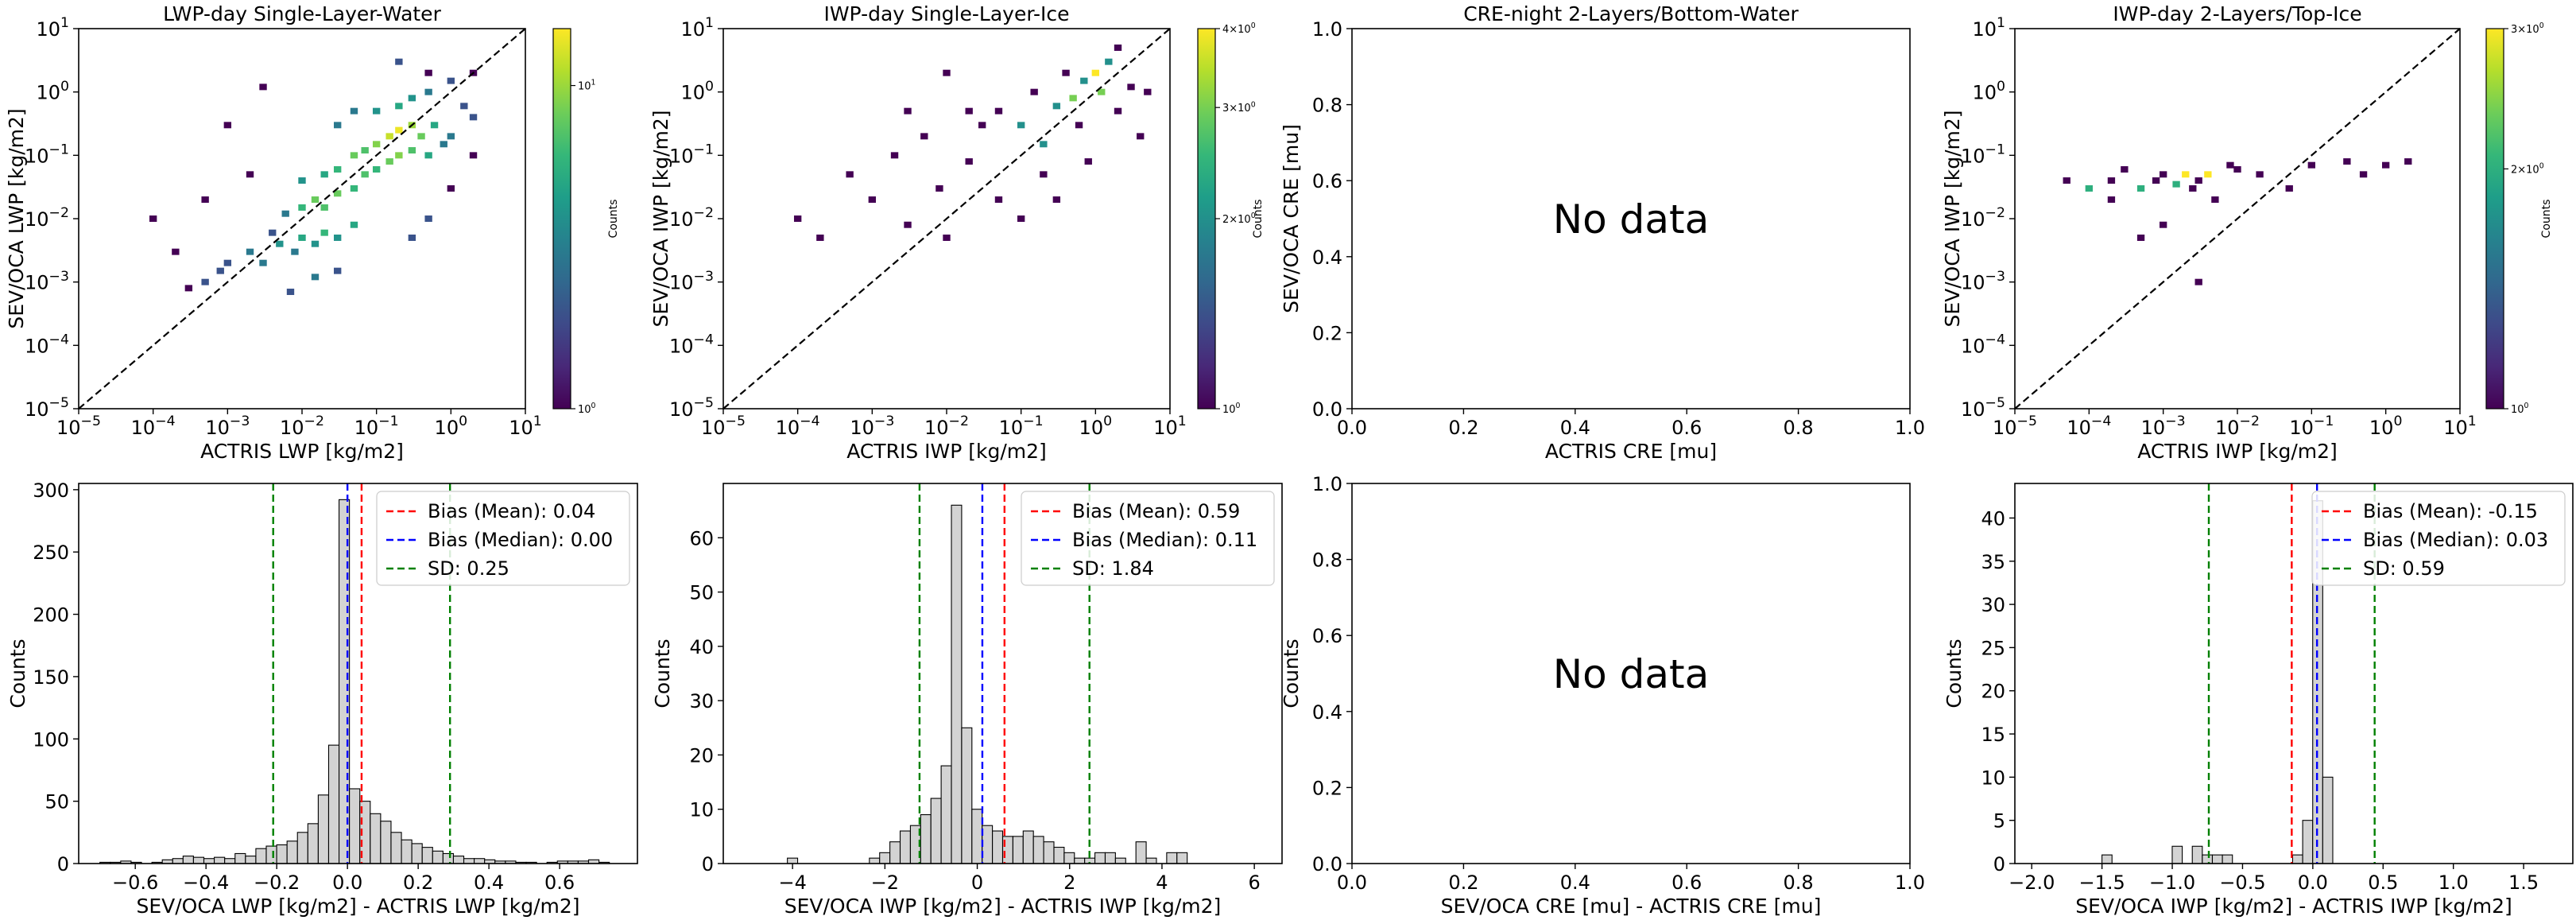 This screenshot has width=2576, height=920. I want to click on x-tick-label: 10⁻³, so click(227, 426).